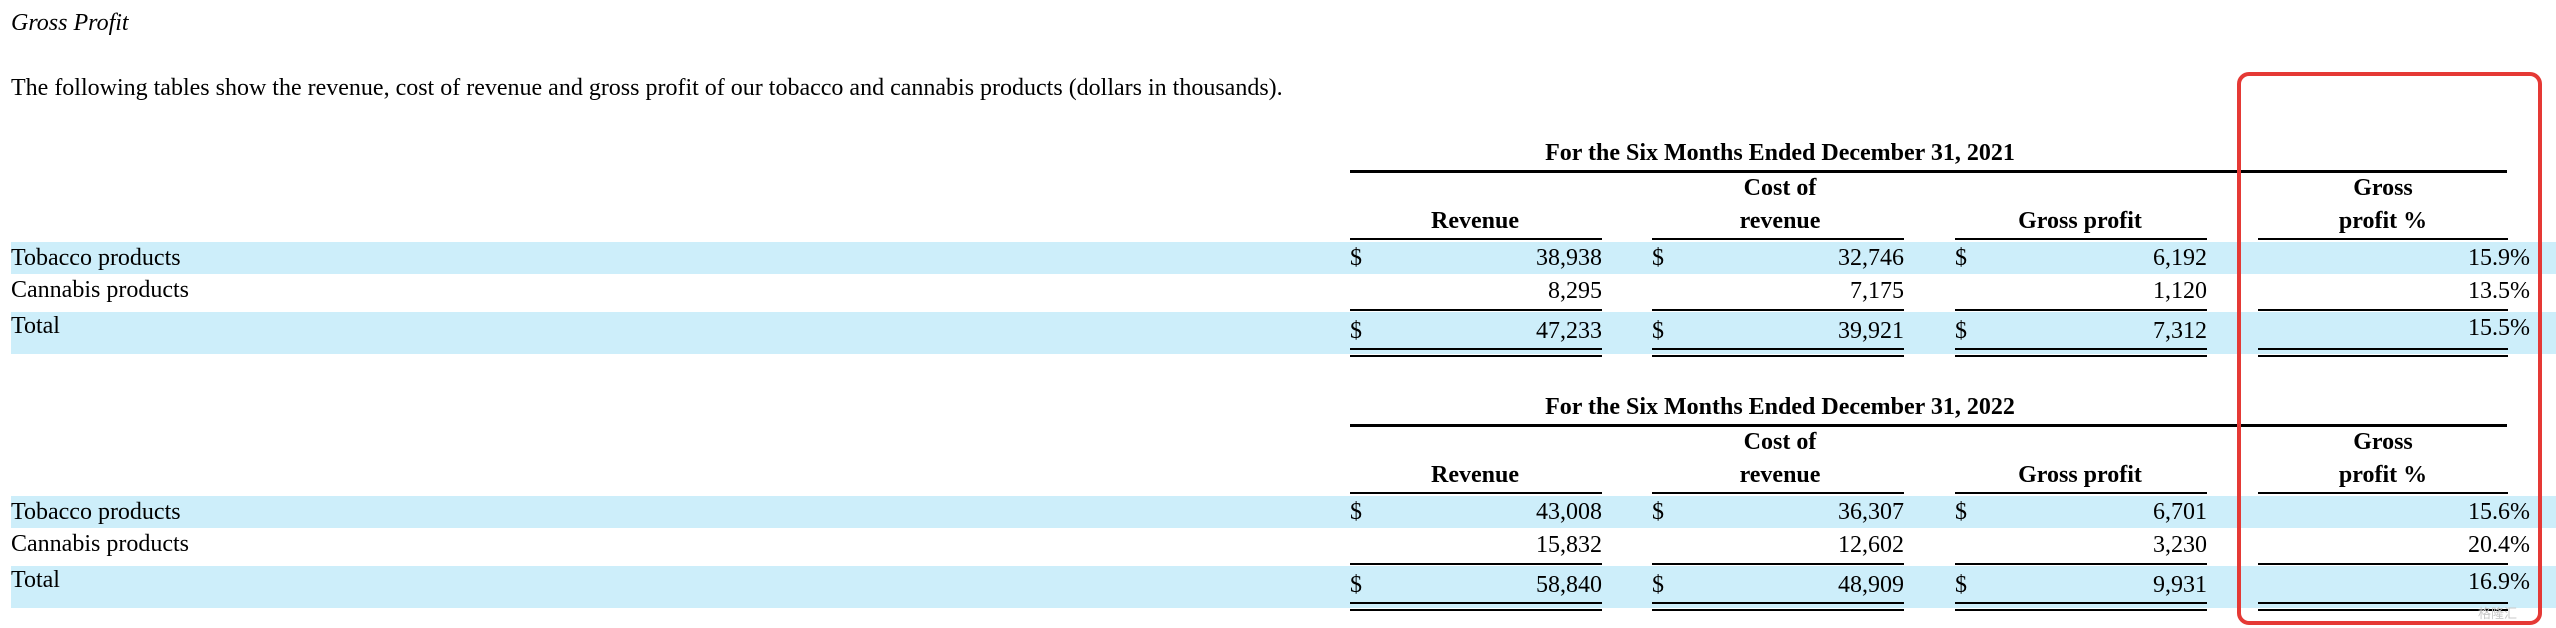 The width and height of the screenshot is (2556, 628). Describe the element at coordinates (1575, 291) in the screenshot. I see `cell-revenue: 8,295` at that location.